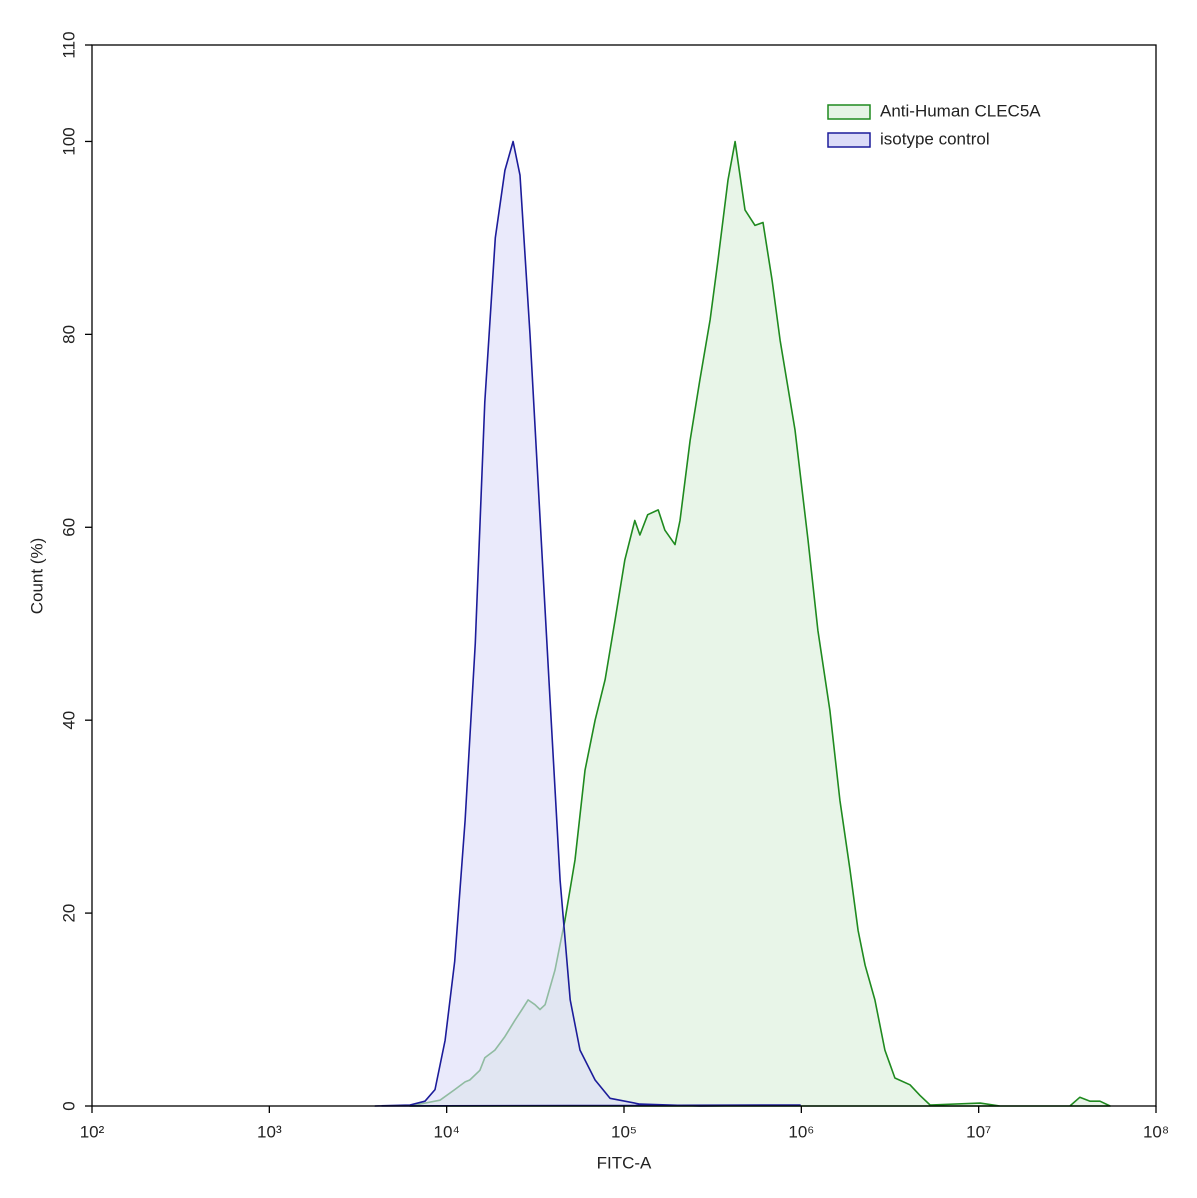  I want to click on x-axis-label: FITC-A, so click(624, 1162).